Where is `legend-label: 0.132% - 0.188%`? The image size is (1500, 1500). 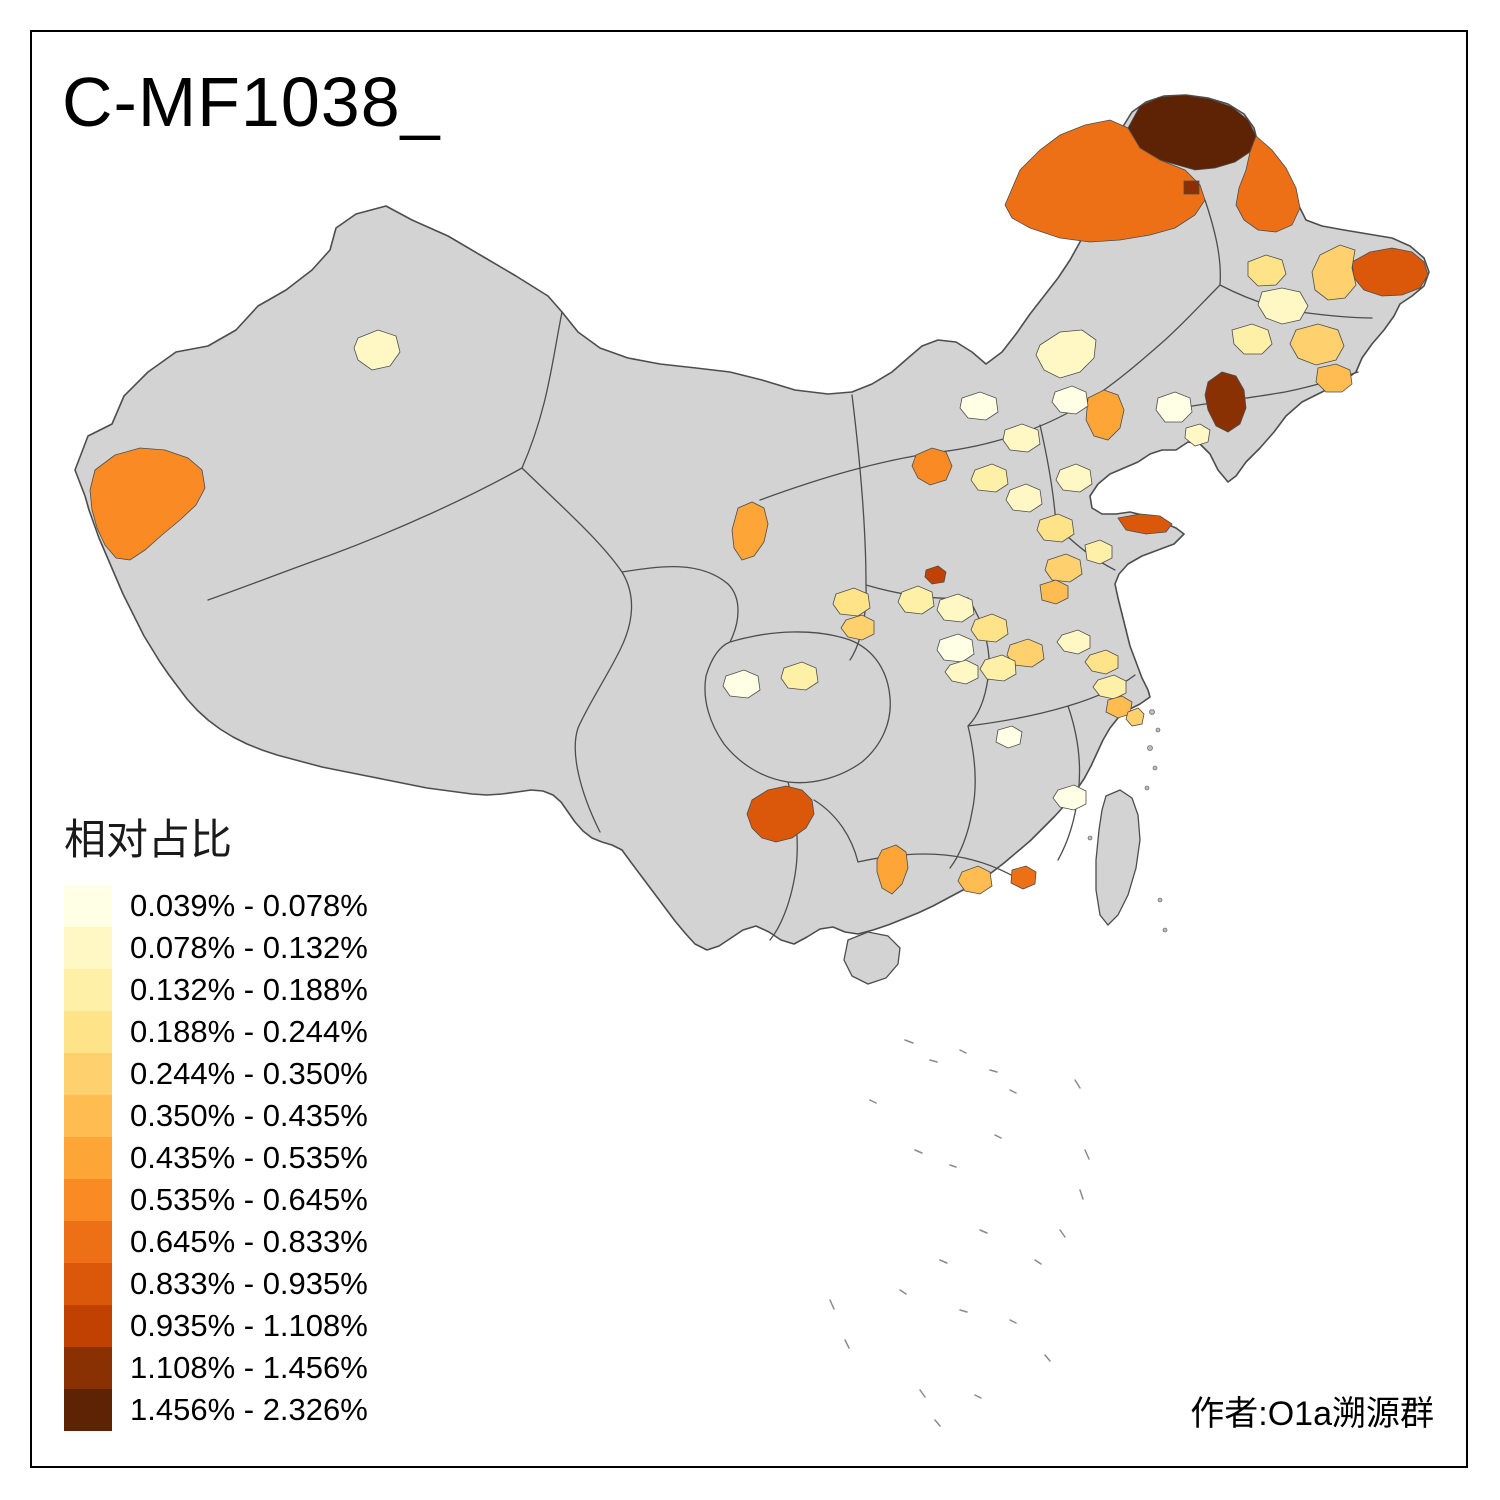
legend-label: 0.132% - 0.188% is located at coordinates (249, 989).